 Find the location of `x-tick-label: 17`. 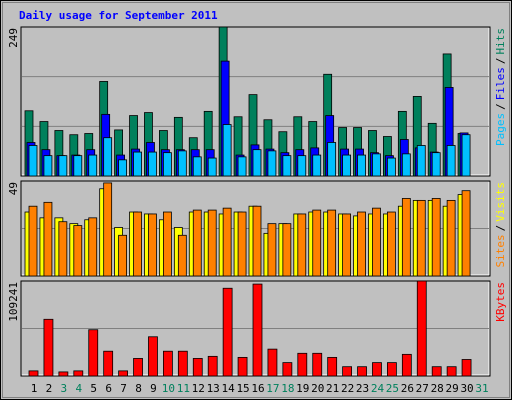

x-tick-label: 17 is located at coordinates (272, 388).